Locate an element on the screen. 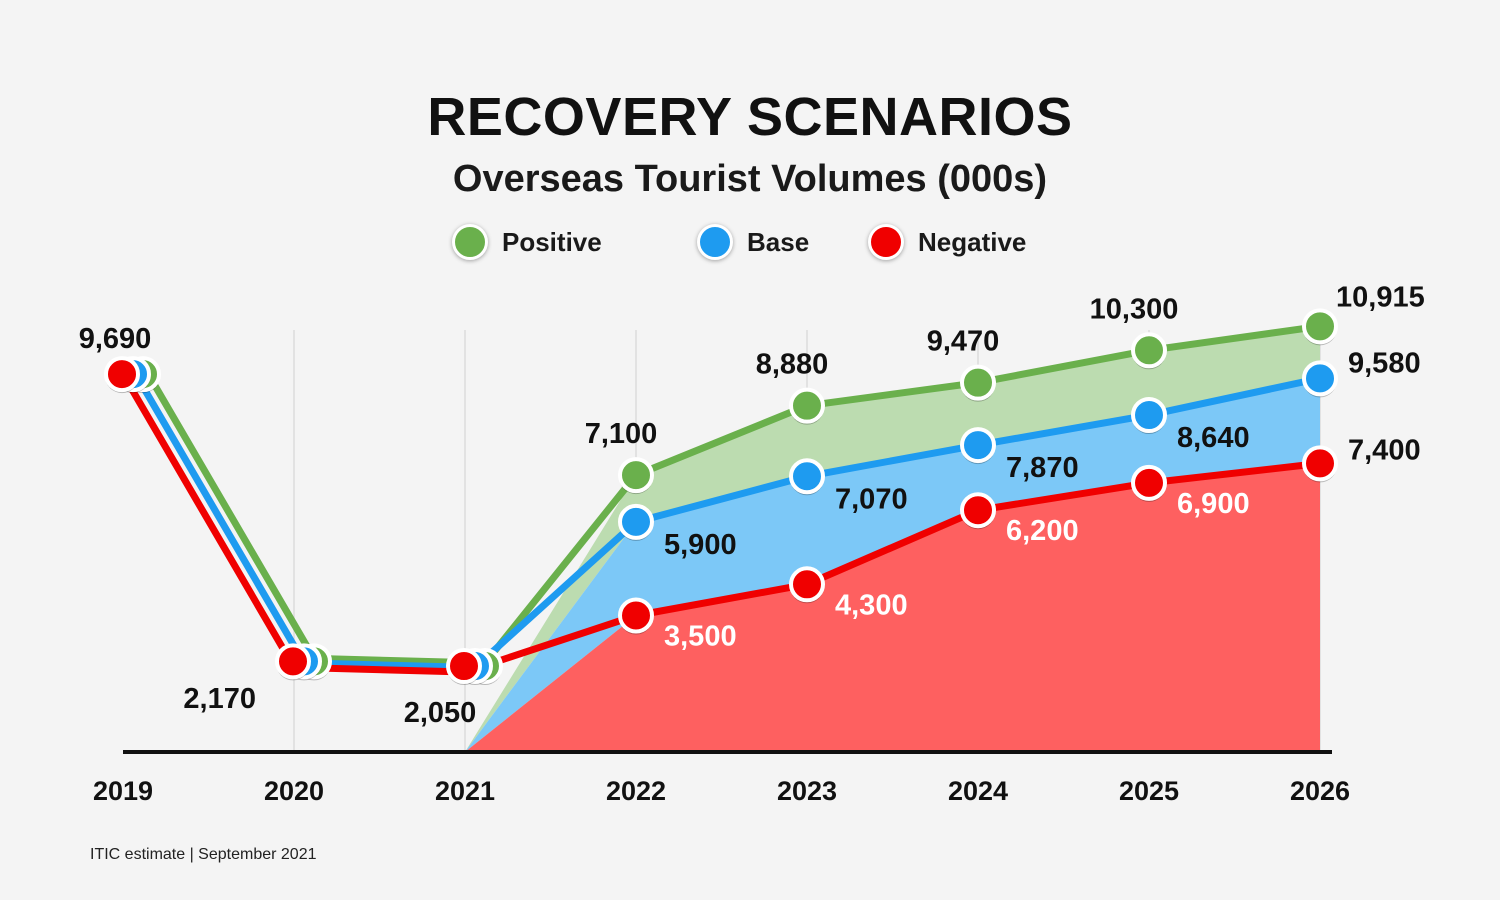 This screenshot has width=1500, height=900. data-label: 9,470 is located at coordinates (963, 342).